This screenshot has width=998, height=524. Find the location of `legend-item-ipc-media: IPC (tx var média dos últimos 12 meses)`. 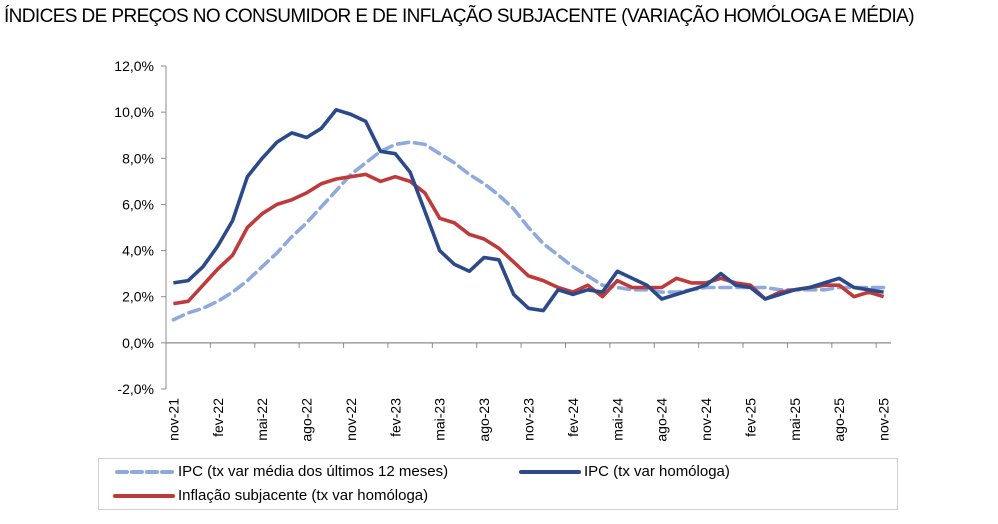

legend-item-ipc-media: IPC (tx var média dos últimos 12 meses) is located at coordinates (280, 471).